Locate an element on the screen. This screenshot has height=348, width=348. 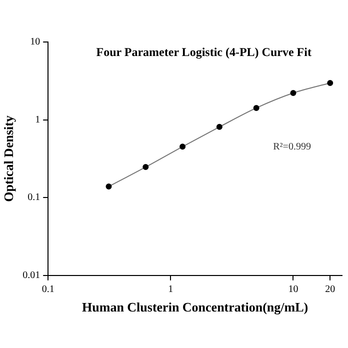
chart-title: Four Parameter Logistic (4-PL) Curve Fit is located at coordinates (204, 52).